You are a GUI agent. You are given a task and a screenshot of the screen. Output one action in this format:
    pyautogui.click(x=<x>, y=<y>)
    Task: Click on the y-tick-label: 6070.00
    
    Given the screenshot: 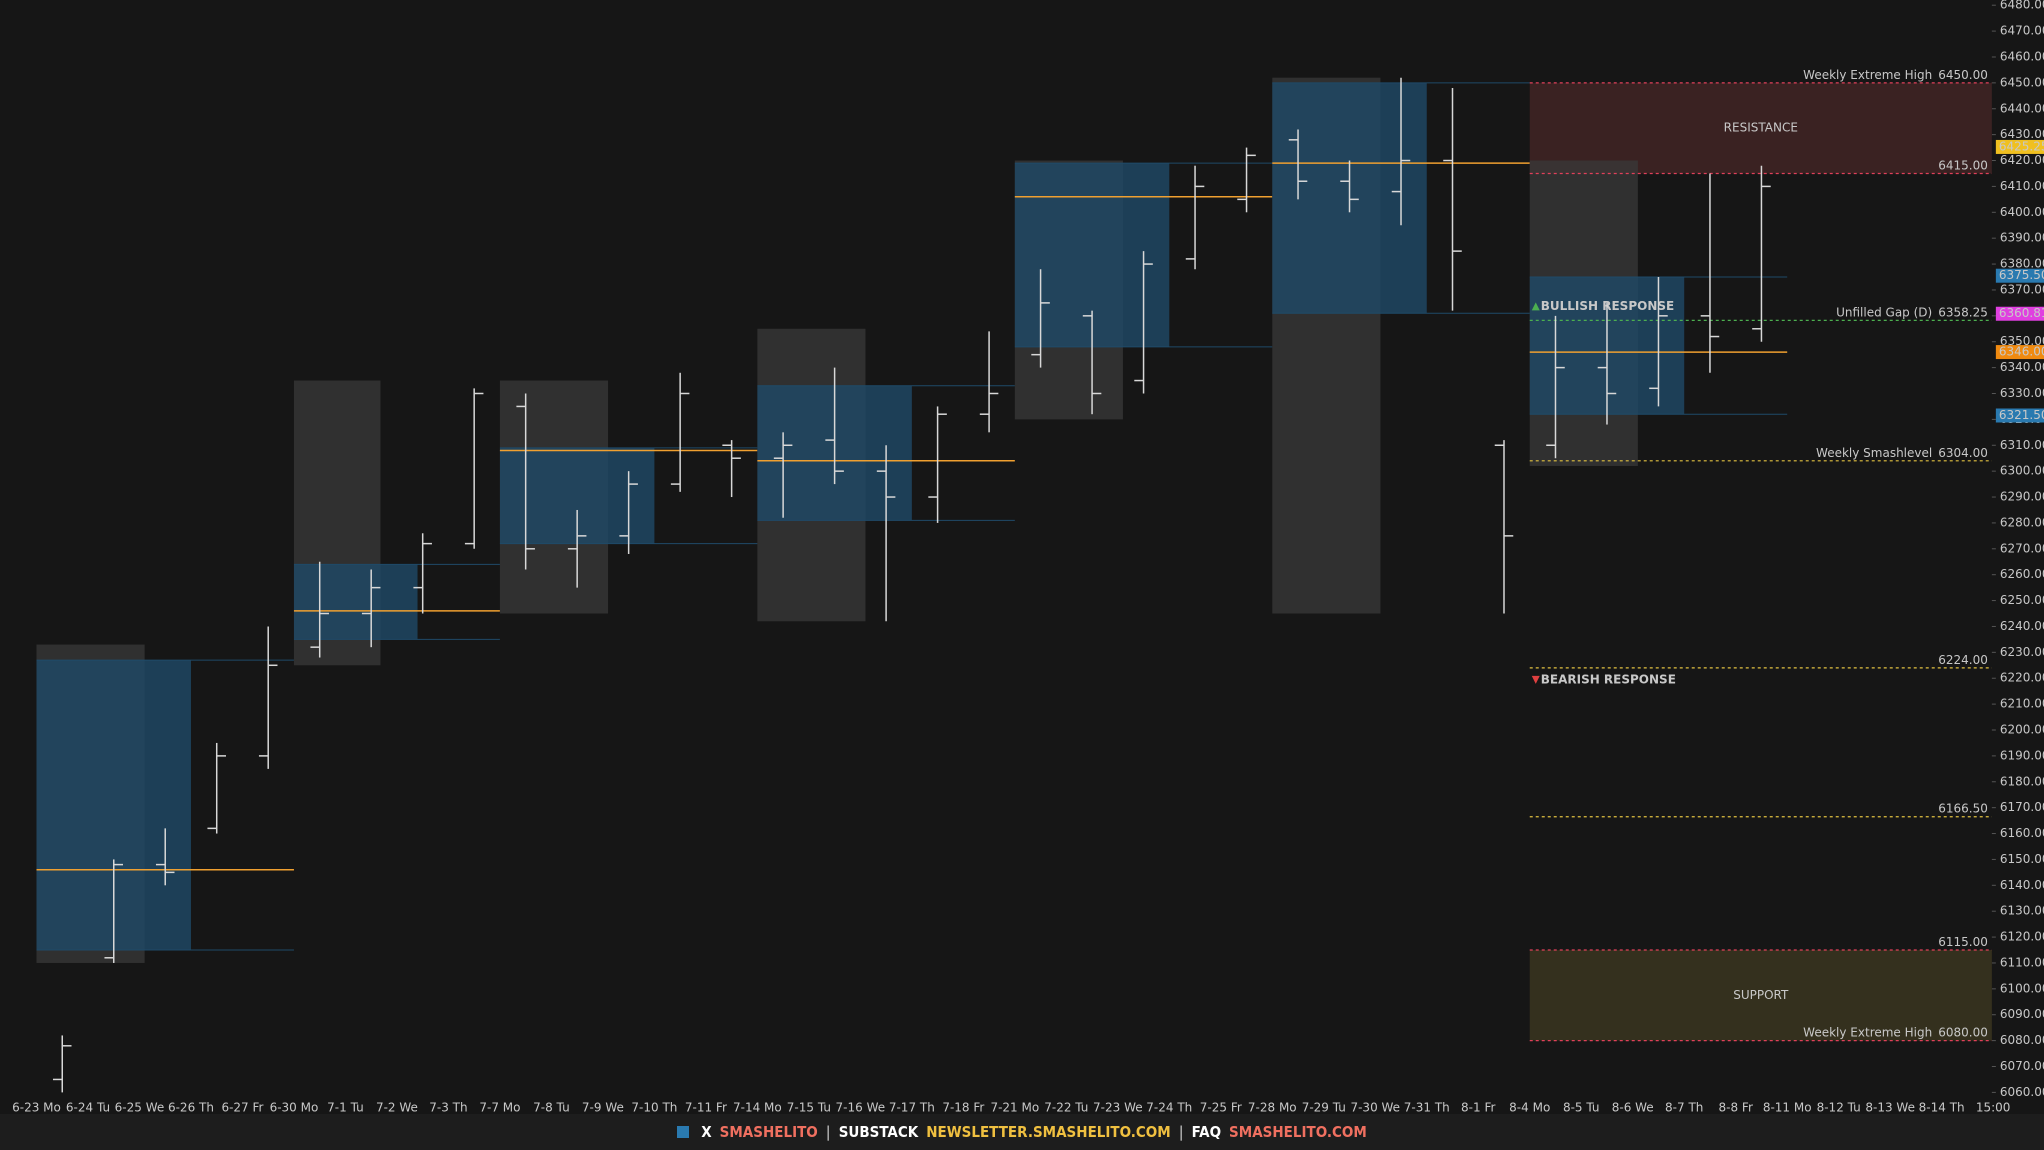 What is the action you would take?
    pyautogui.click(x=2022, y=1066)
    